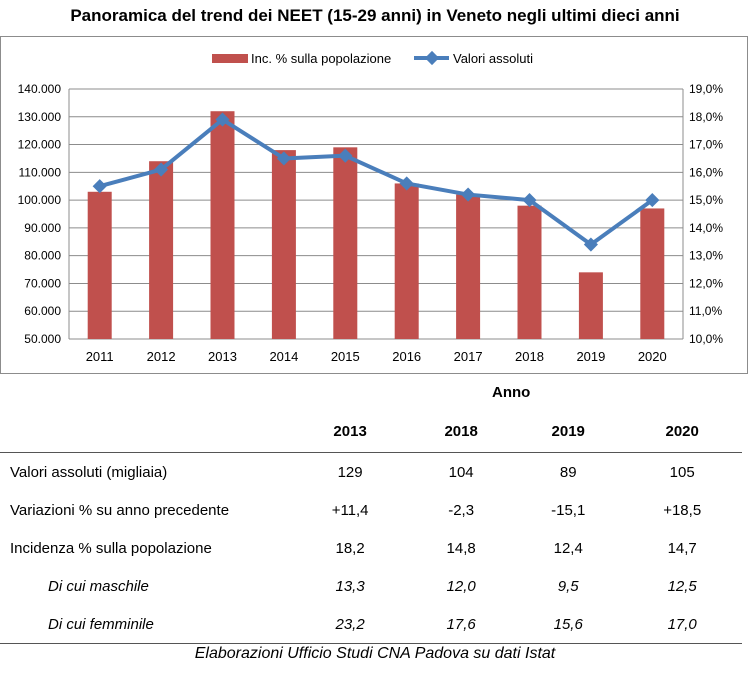 The image size is (750, 681). What do you see at coordinates (350, 431) in the screenshot?
I see `table-header-cell: 2013` at bounding box center [350, 431].